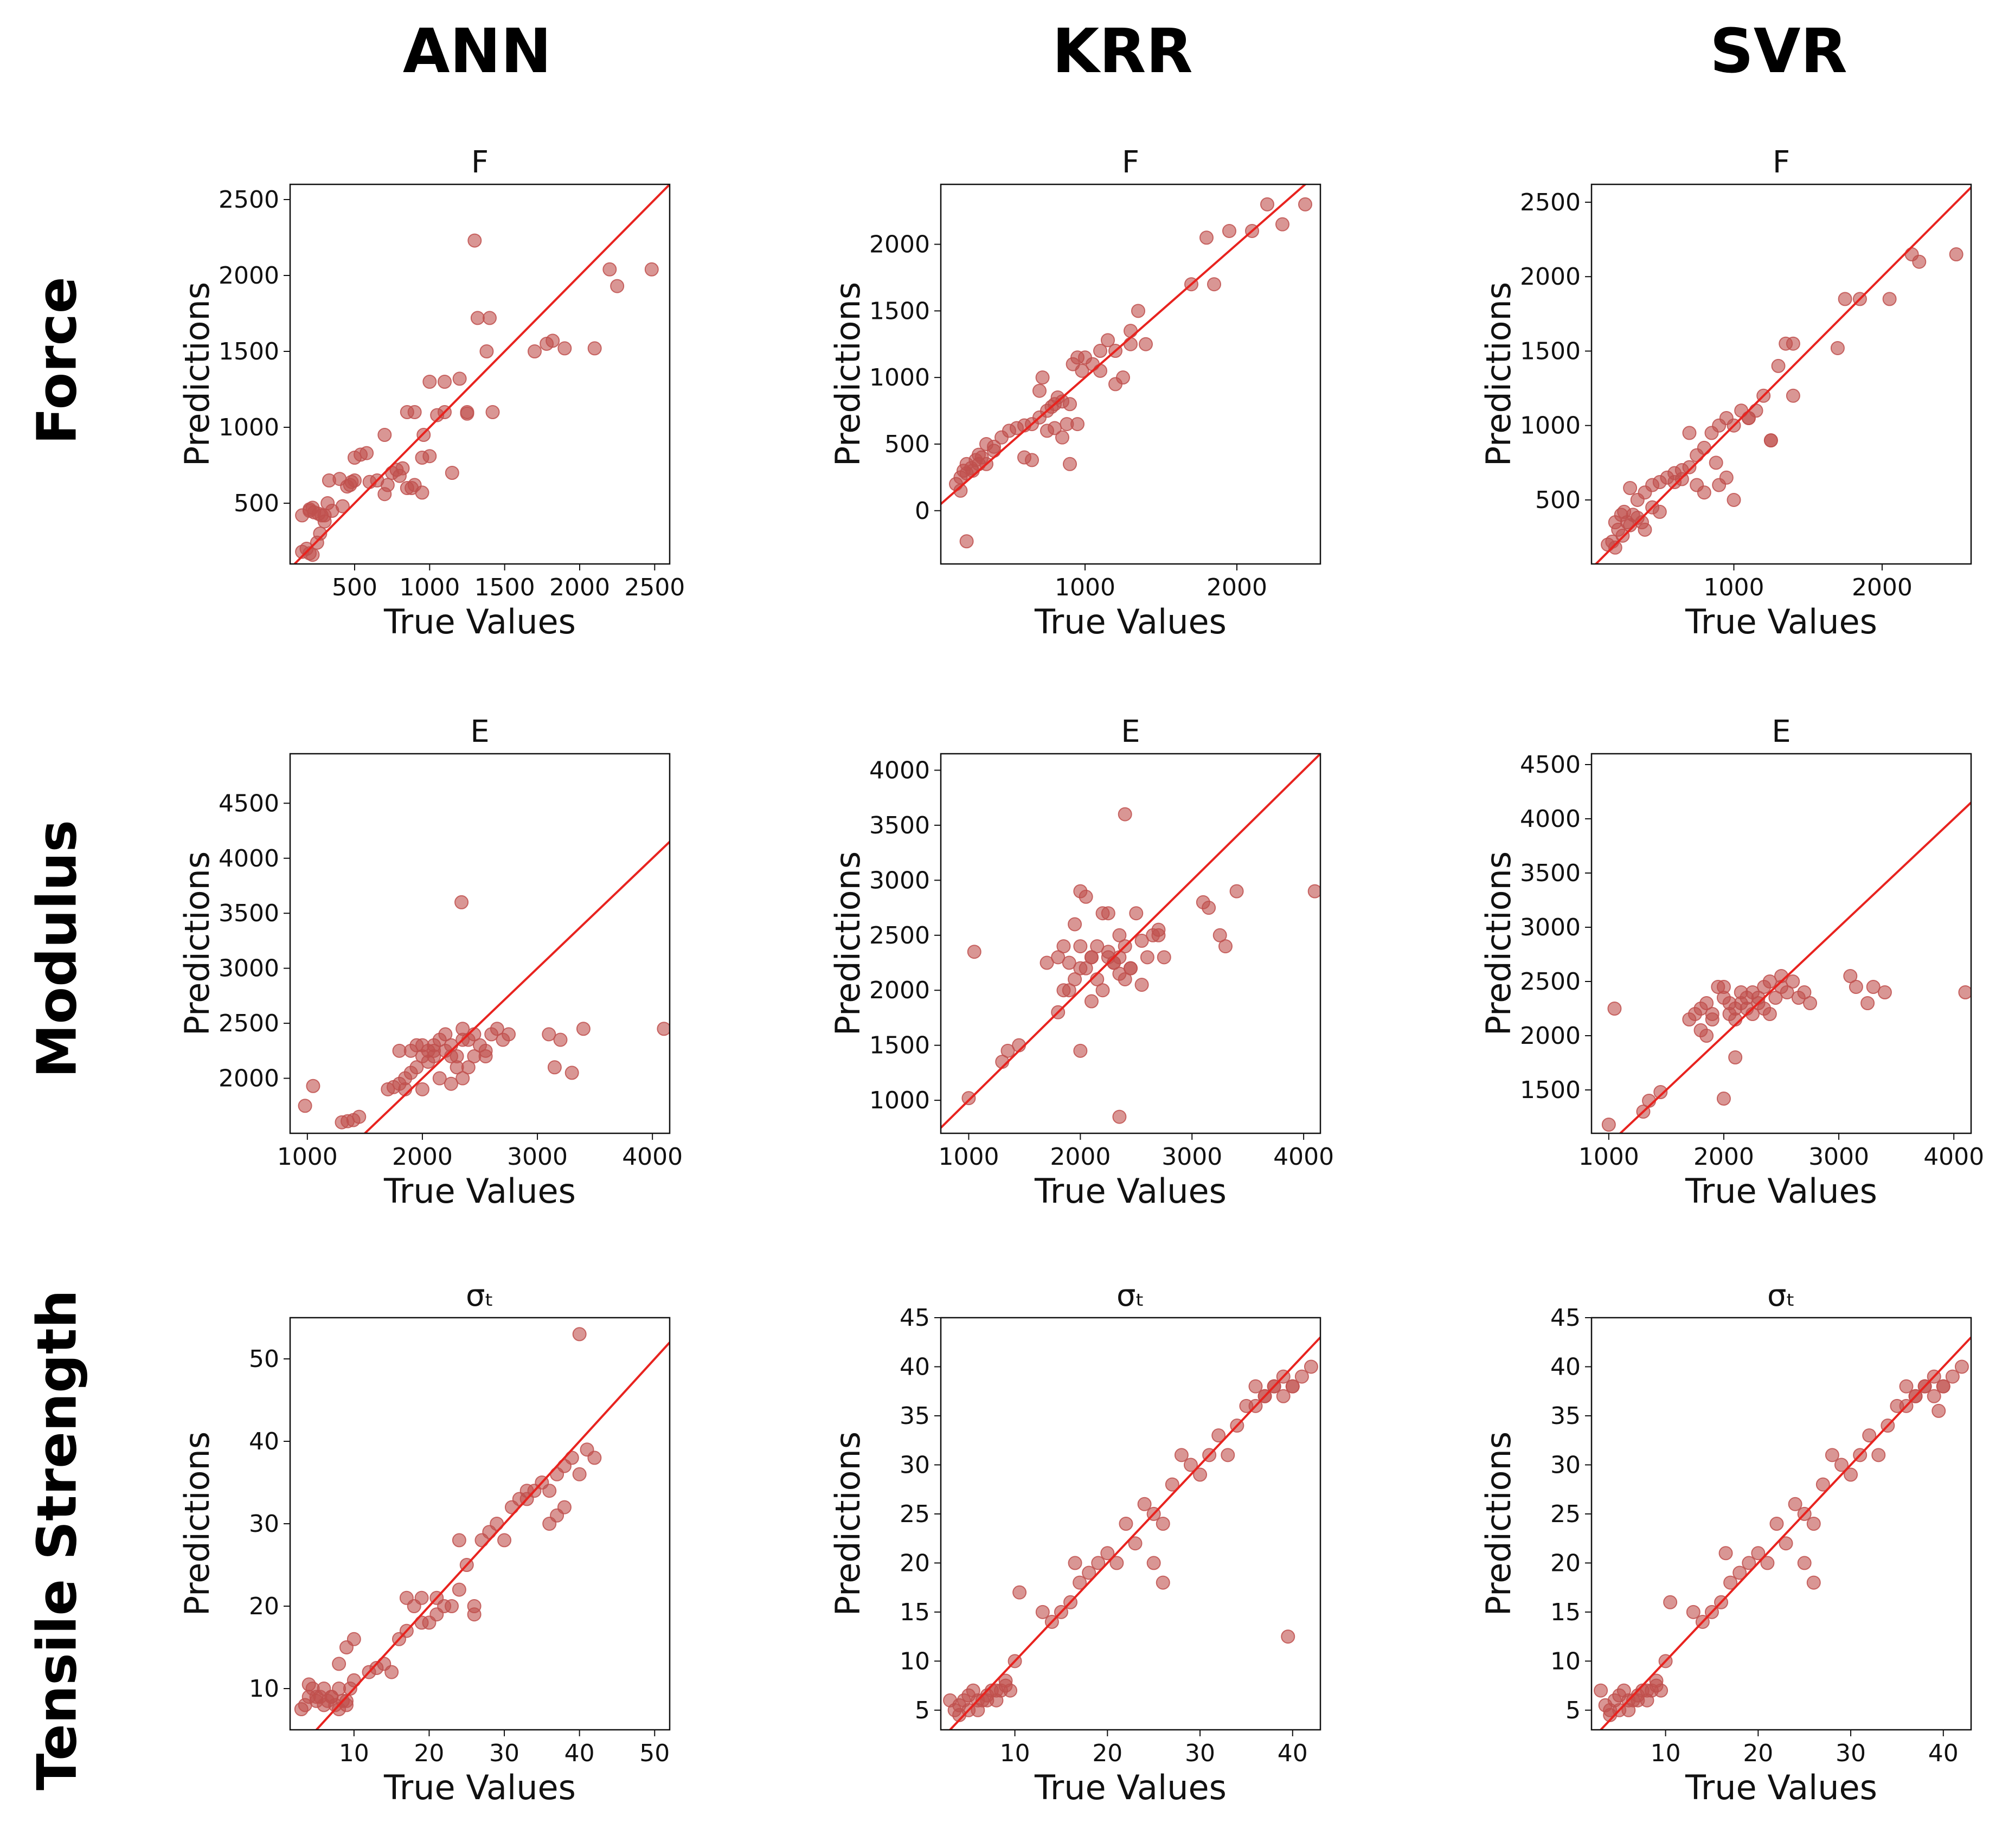 Image resolution: width=2002 pixels, height=1848 pixels. I want to click on y-tick-label: 2000, so click(249, 276).